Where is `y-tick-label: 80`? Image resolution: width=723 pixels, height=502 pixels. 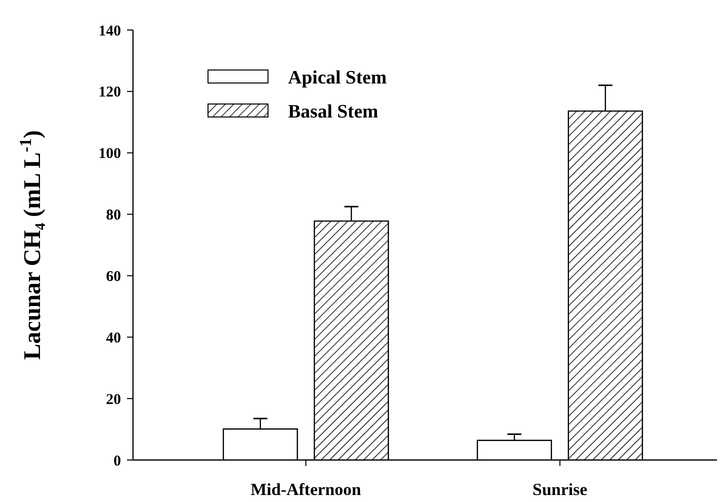
y-tick-label: 80 is located at coordinates (113, 216).